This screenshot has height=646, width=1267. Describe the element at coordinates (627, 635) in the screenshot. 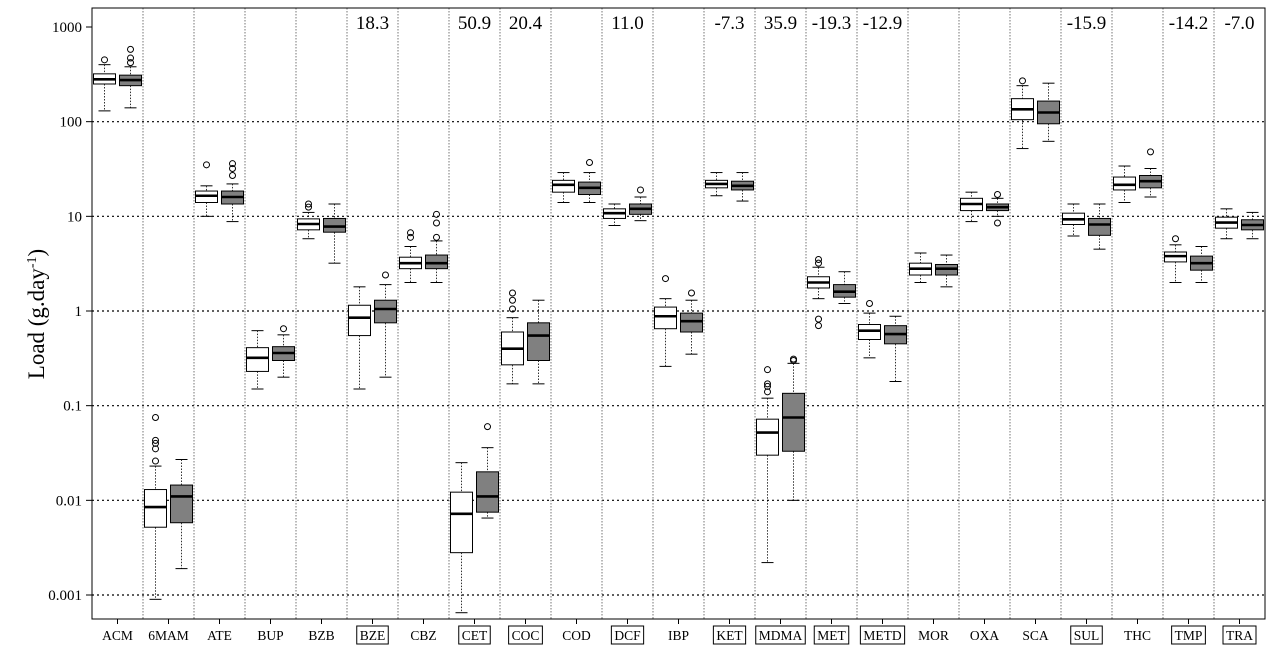

I see `x-tick-label: DCF` at that location.